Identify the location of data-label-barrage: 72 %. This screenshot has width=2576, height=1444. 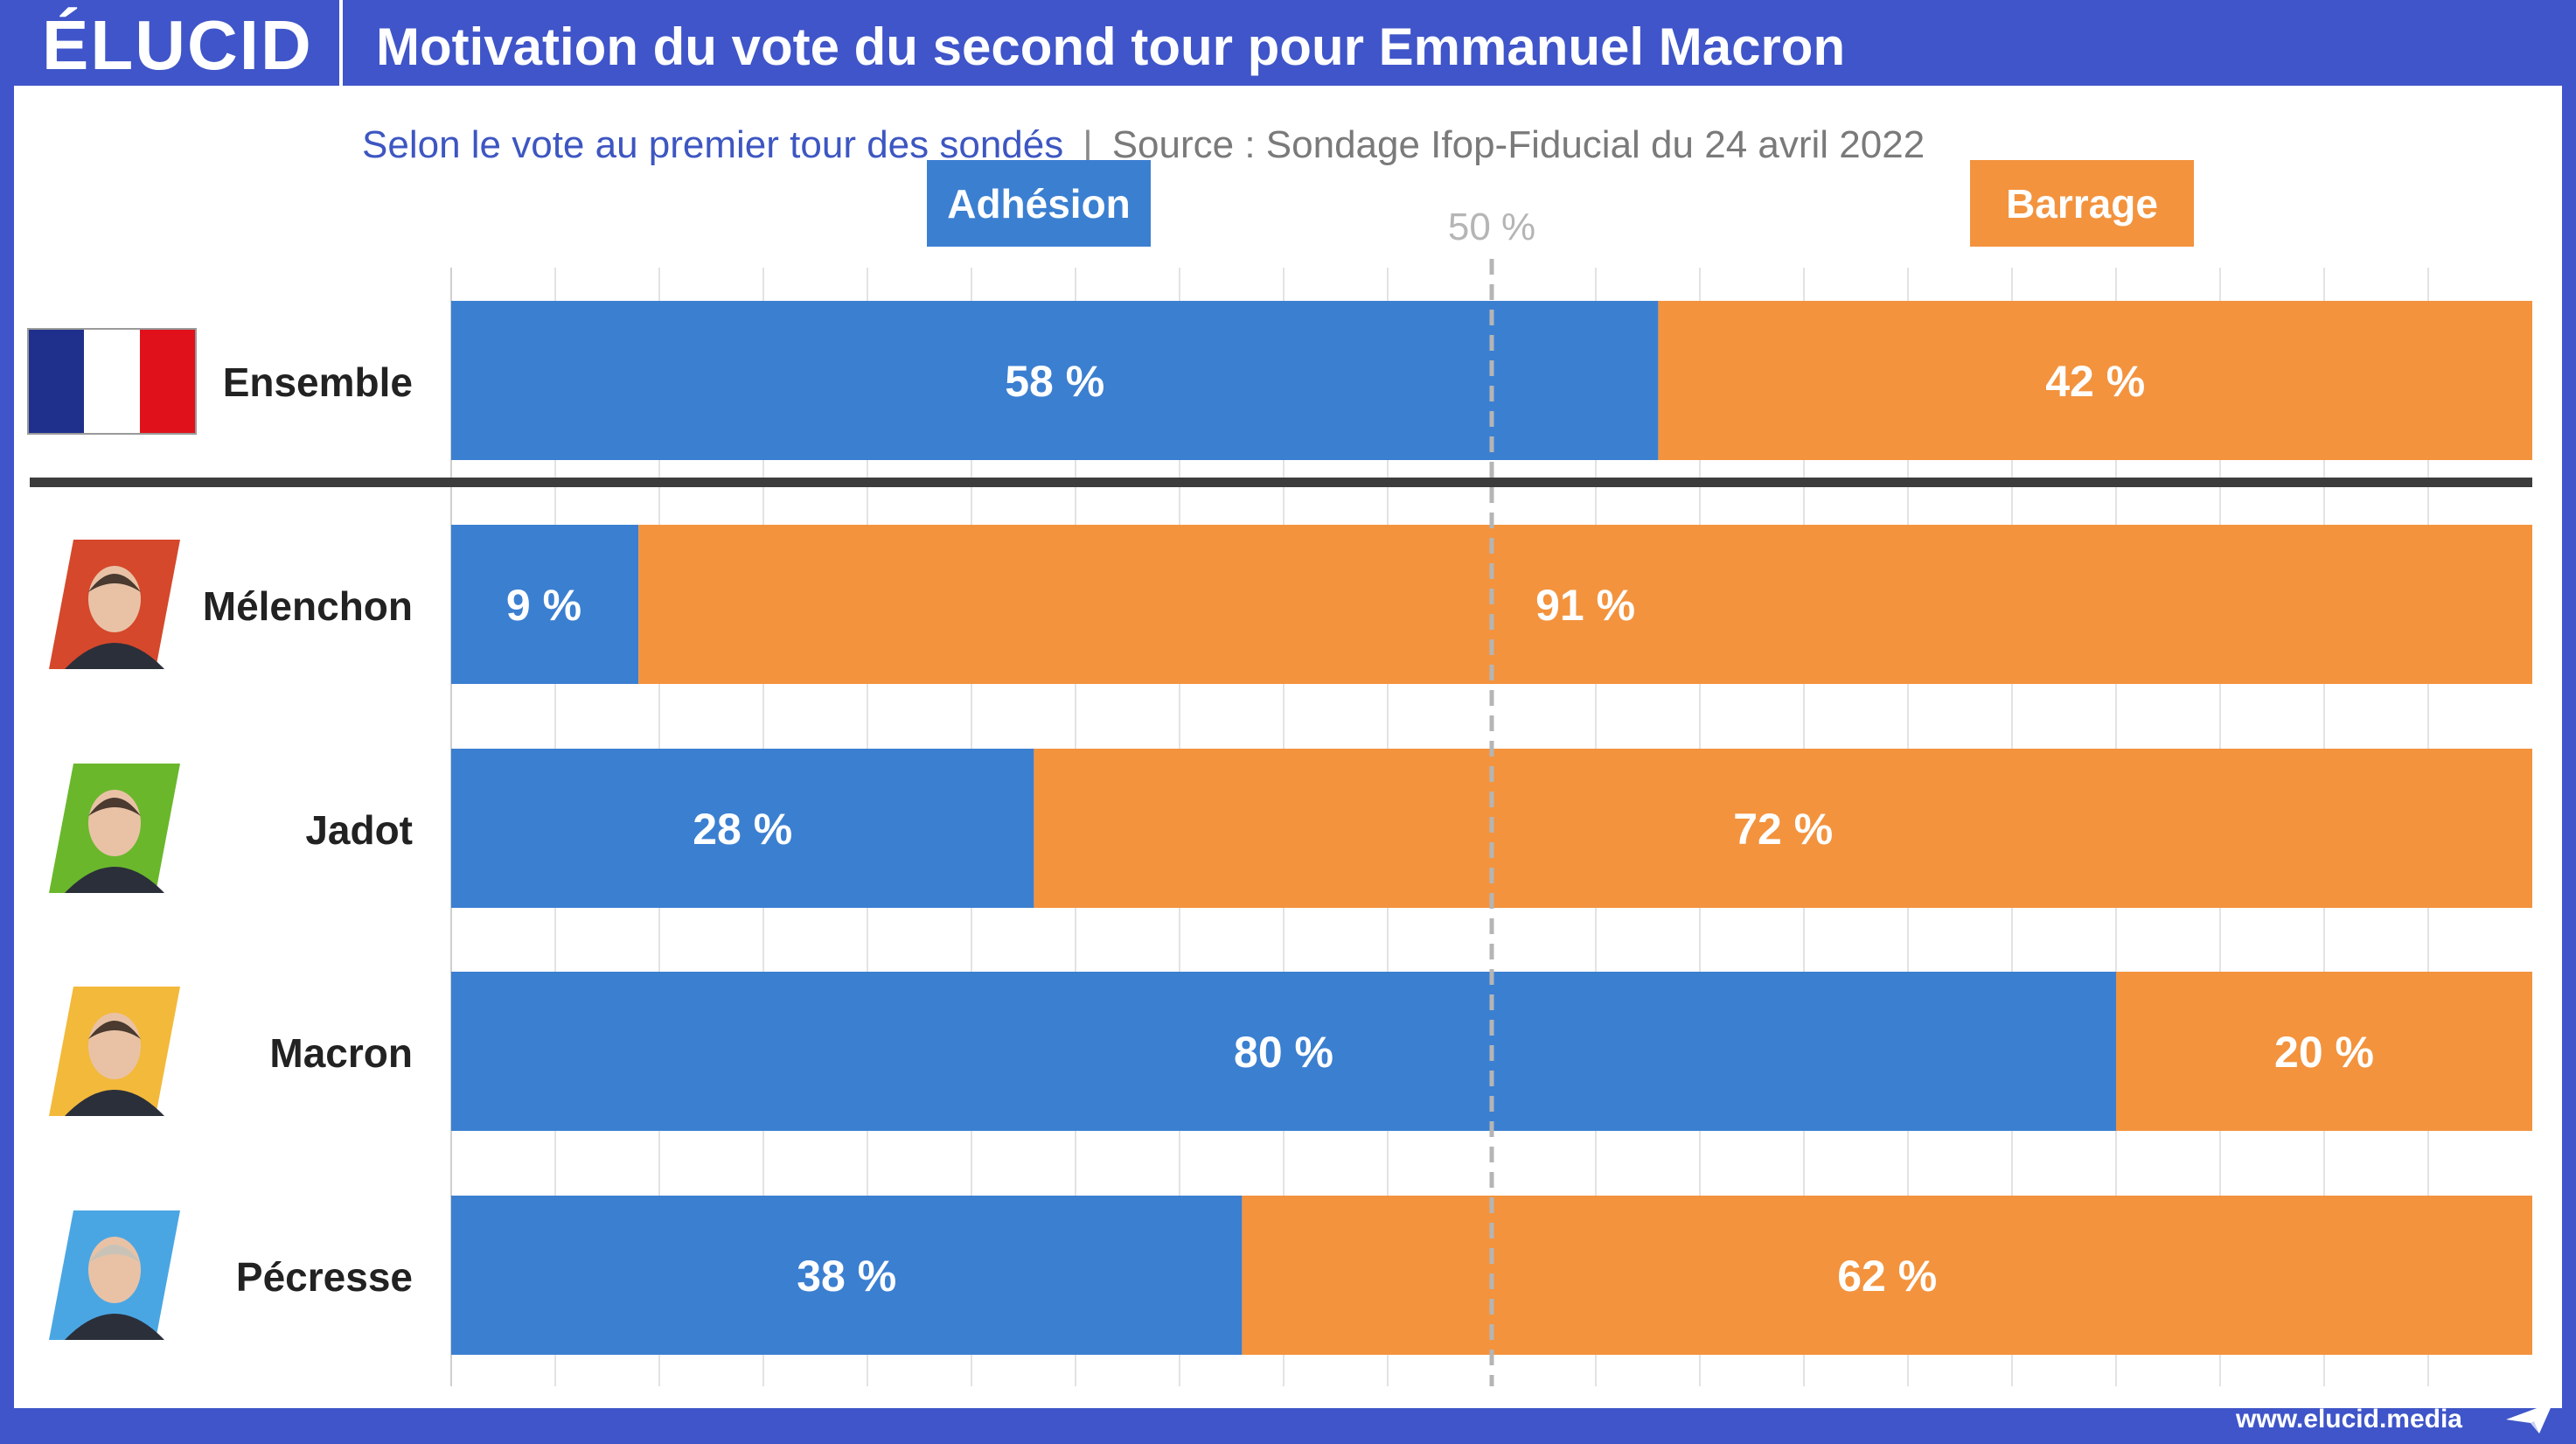
(1783, 829).